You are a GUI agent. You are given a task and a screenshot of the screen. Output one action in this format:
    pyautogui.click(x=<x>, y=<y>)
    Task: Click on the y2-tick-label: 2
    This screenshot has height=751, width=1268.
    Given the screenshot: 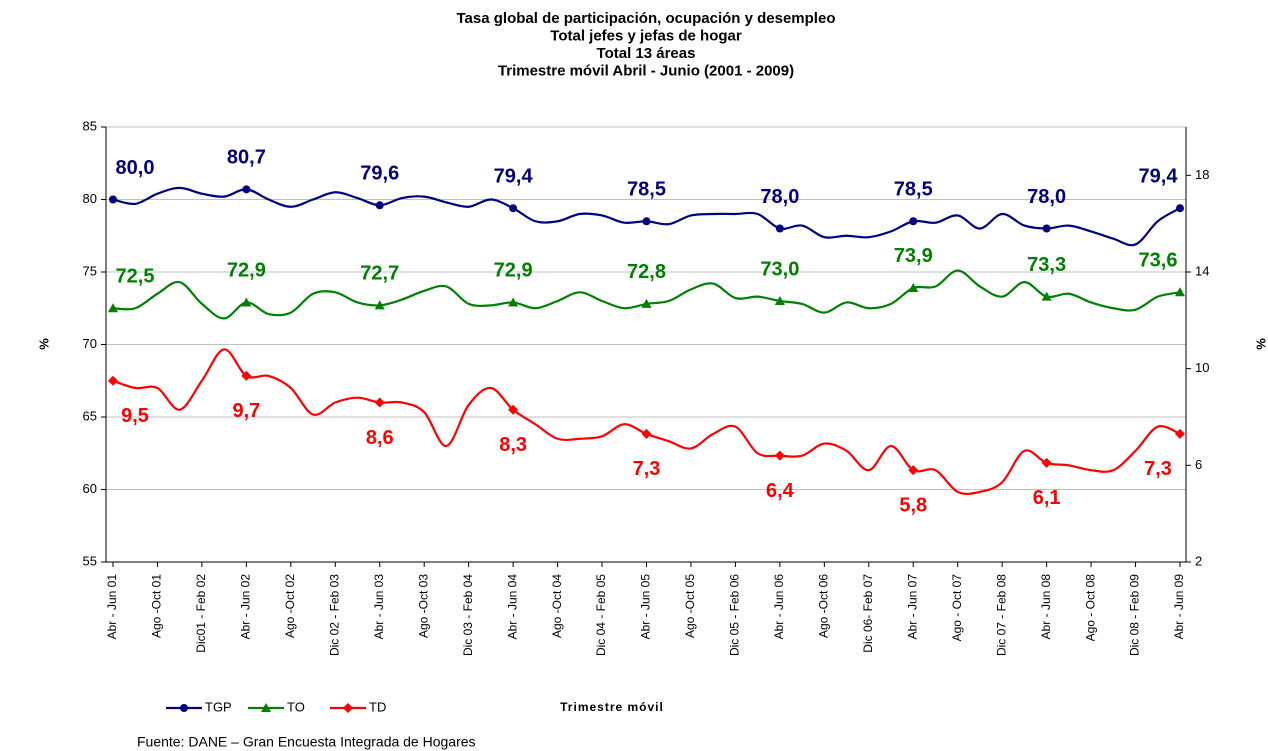 What is the action you would take?
    pyautogui.click(x=1198, y=560)
    